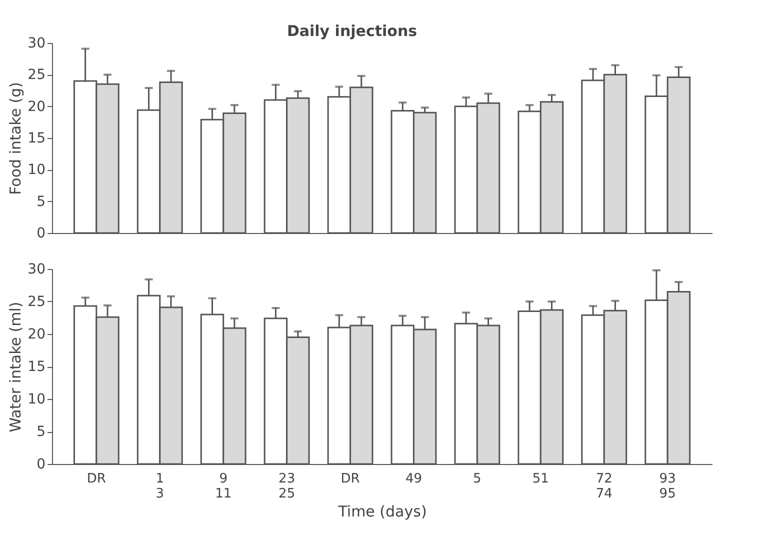 Image resolution: width=778 pixels, height=542 pixels. Describe the element at coordinates (413, 479) in the screenshot. I see `x-tick-label: 49` at that location.